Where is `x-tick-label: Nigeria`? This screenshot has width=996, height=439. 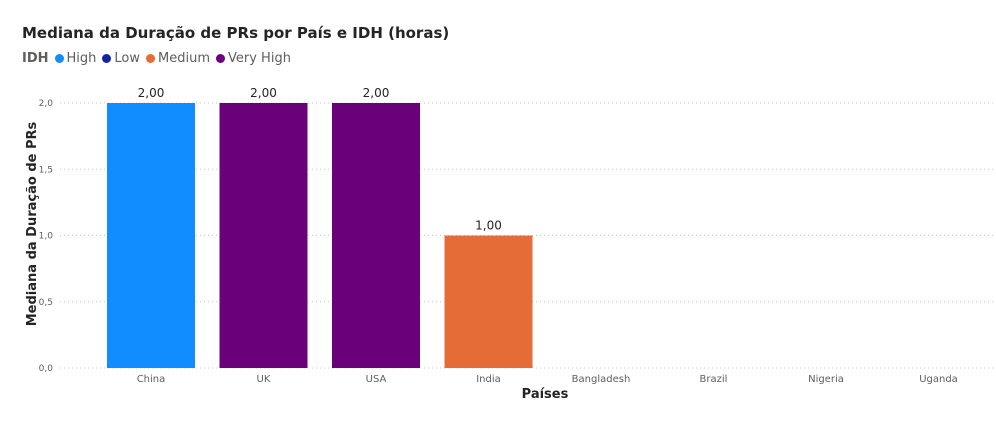 x-tick-label: Nigeria is located at coordinates (826, 379).